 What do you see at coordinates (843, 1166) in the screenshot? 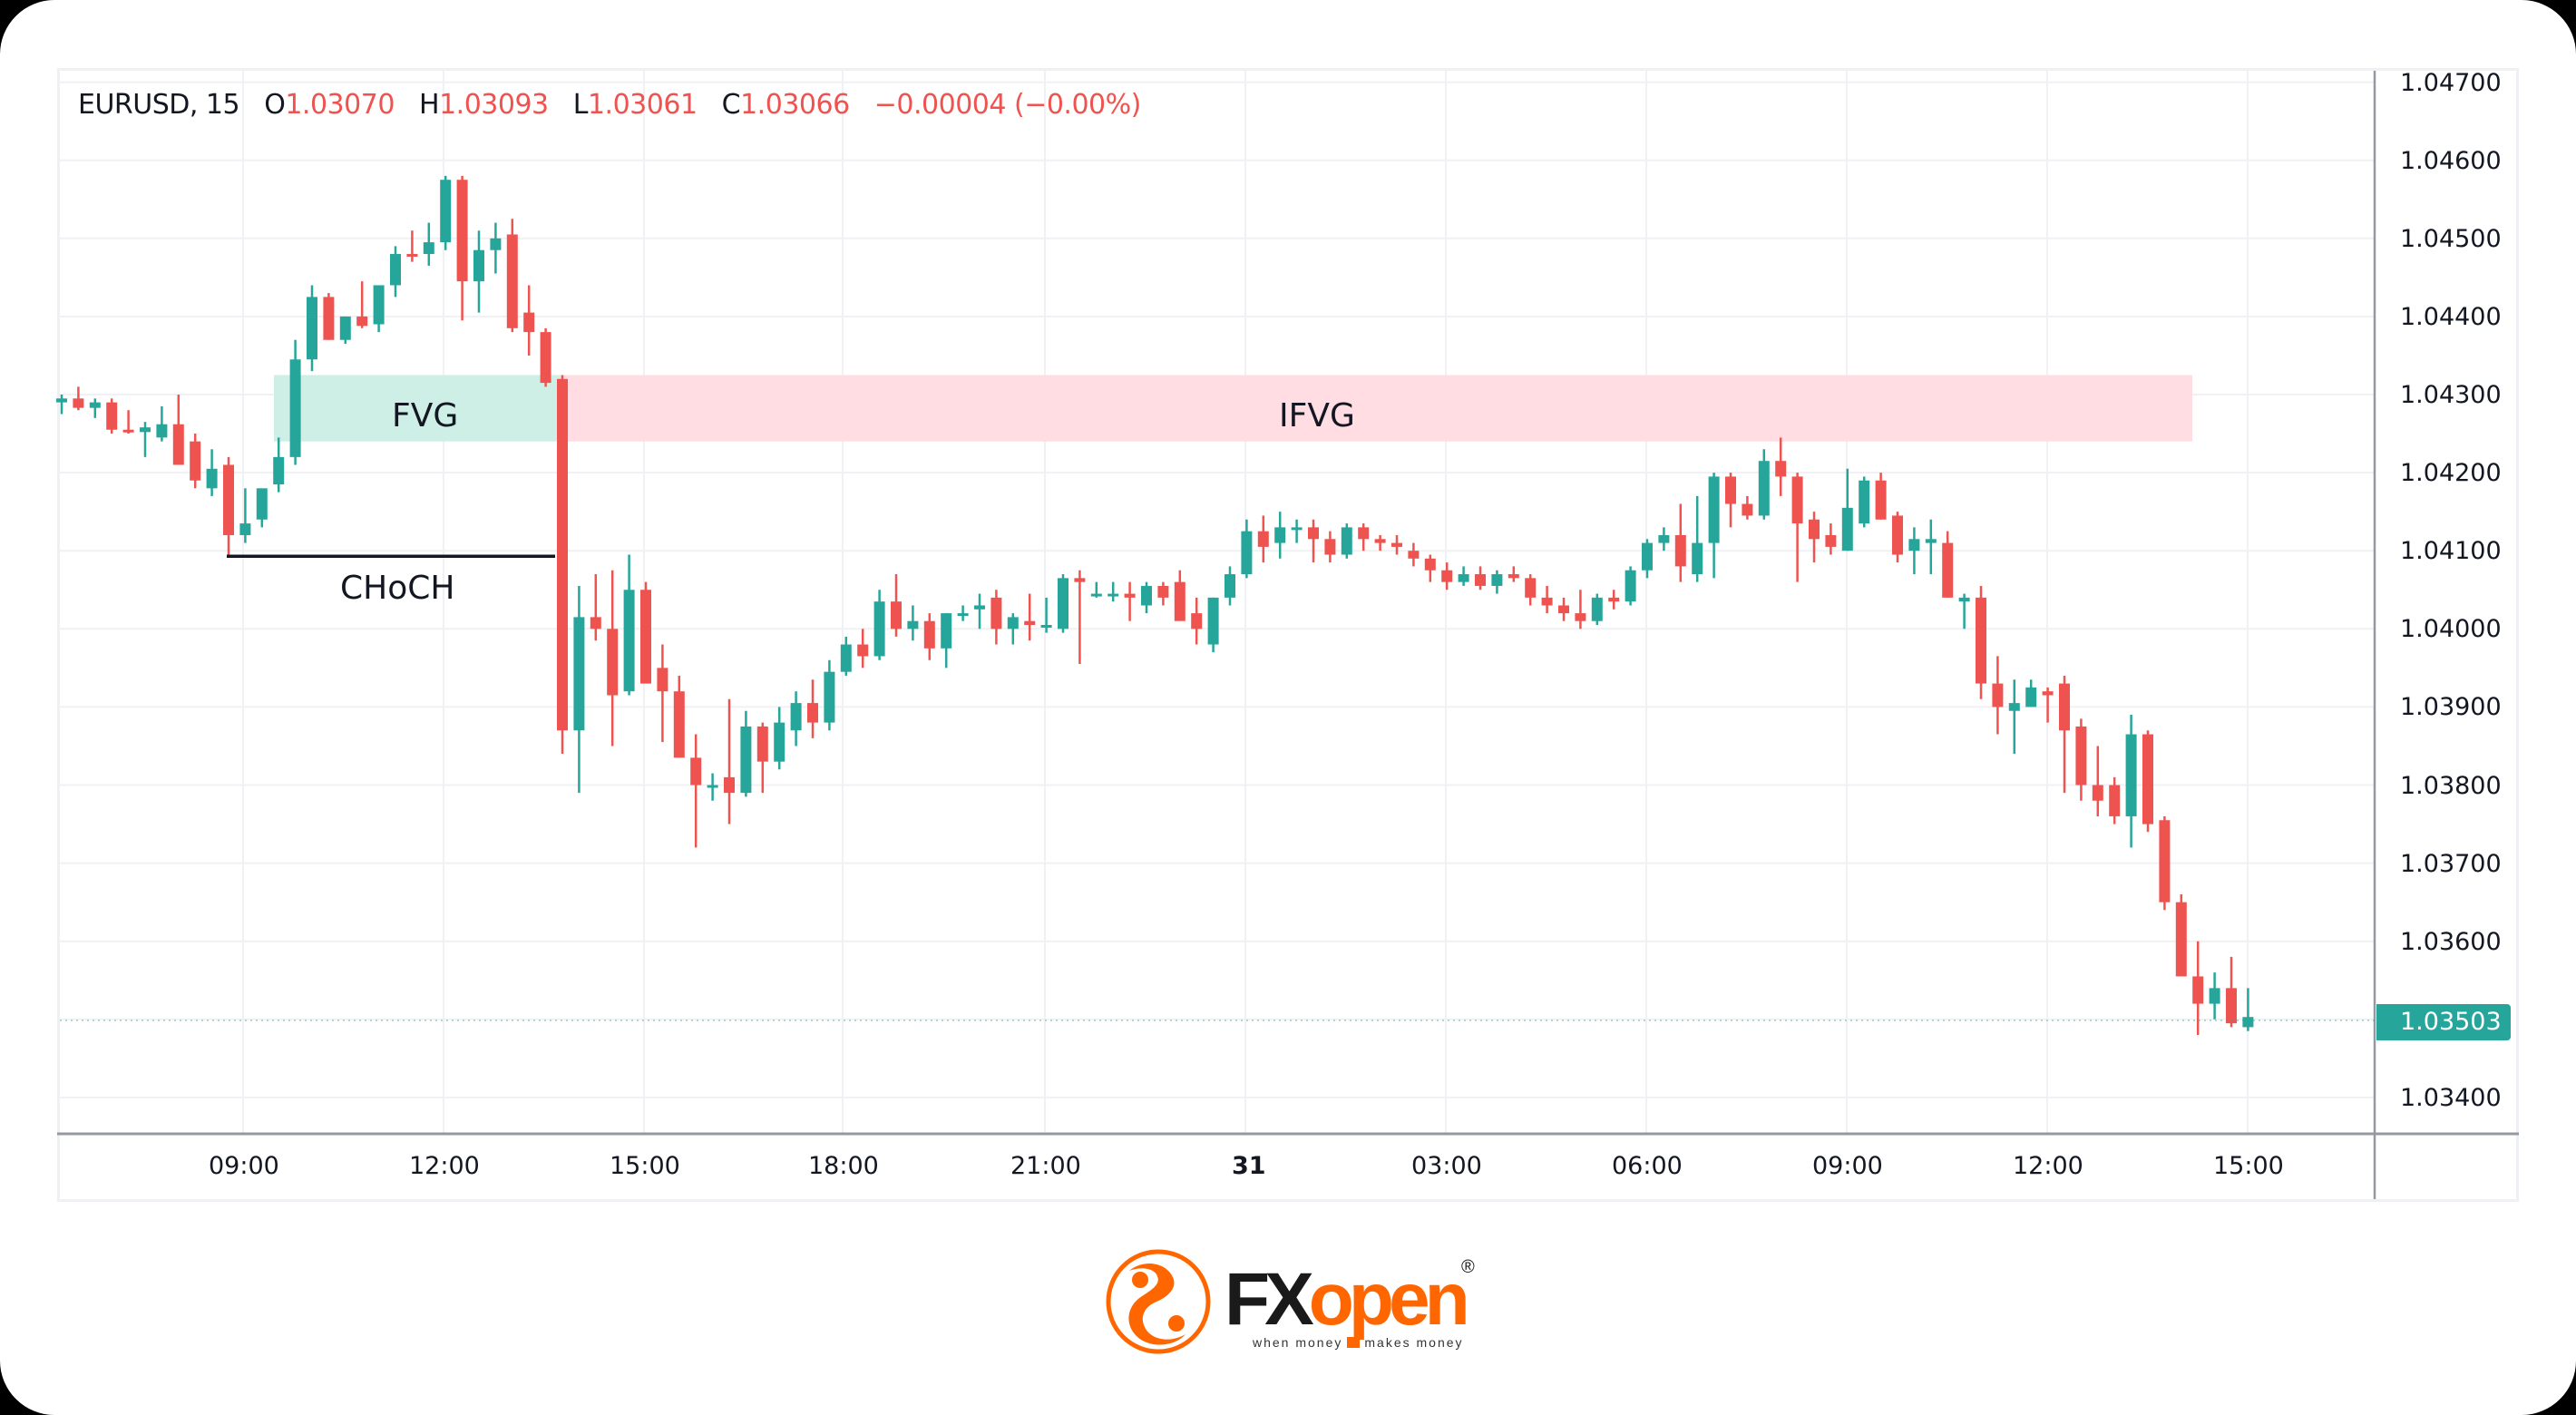
I see `time-tick-label: 18:00` at bounding box center [843, 1166].